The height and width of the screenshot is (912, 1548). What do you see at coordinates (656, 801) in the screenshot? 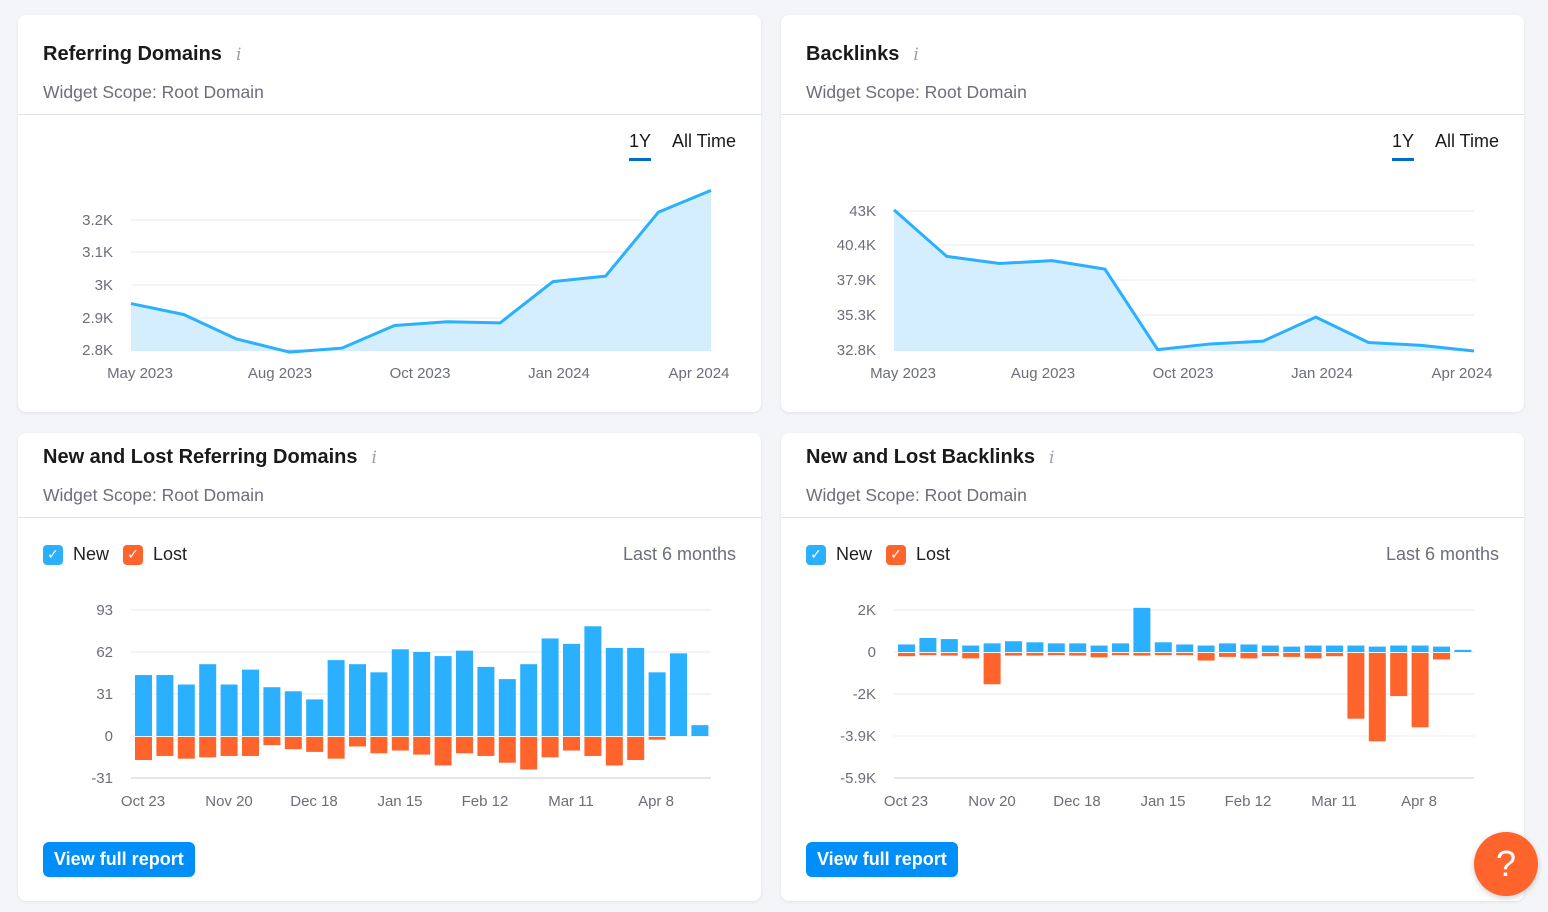
I see `x-tick-label: Apr 8` at bounding box center [656, 801].